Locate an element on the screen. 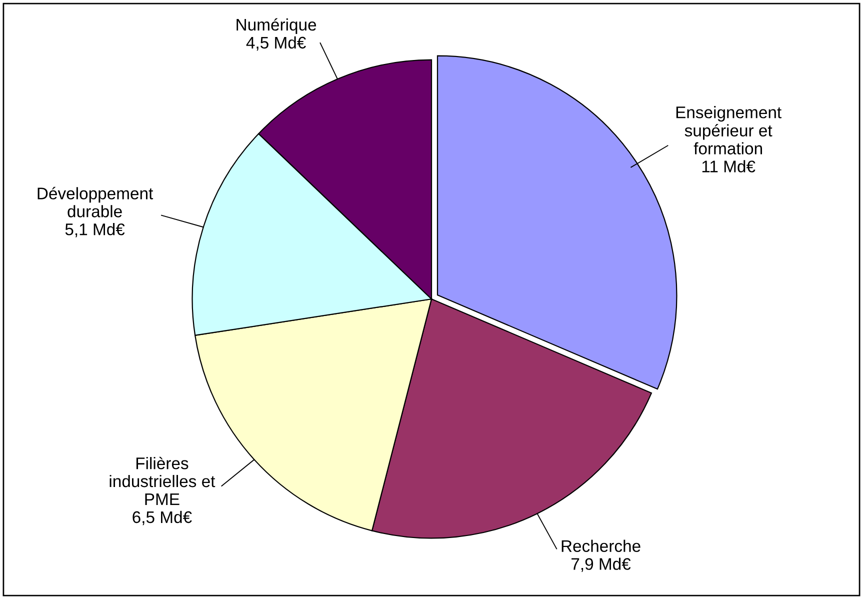 The width and height of the screenshot is (863, 598). slice-label: Filières industrielles et PME is located at coordinates (163, 480).